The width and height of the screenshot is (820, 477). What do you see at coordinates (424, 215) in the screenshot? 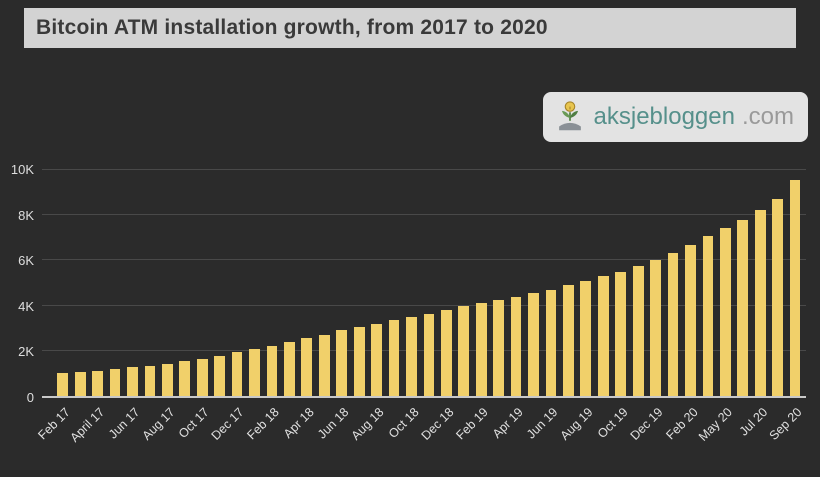
I see `gridline-8k` at bounding box center [424, 215].